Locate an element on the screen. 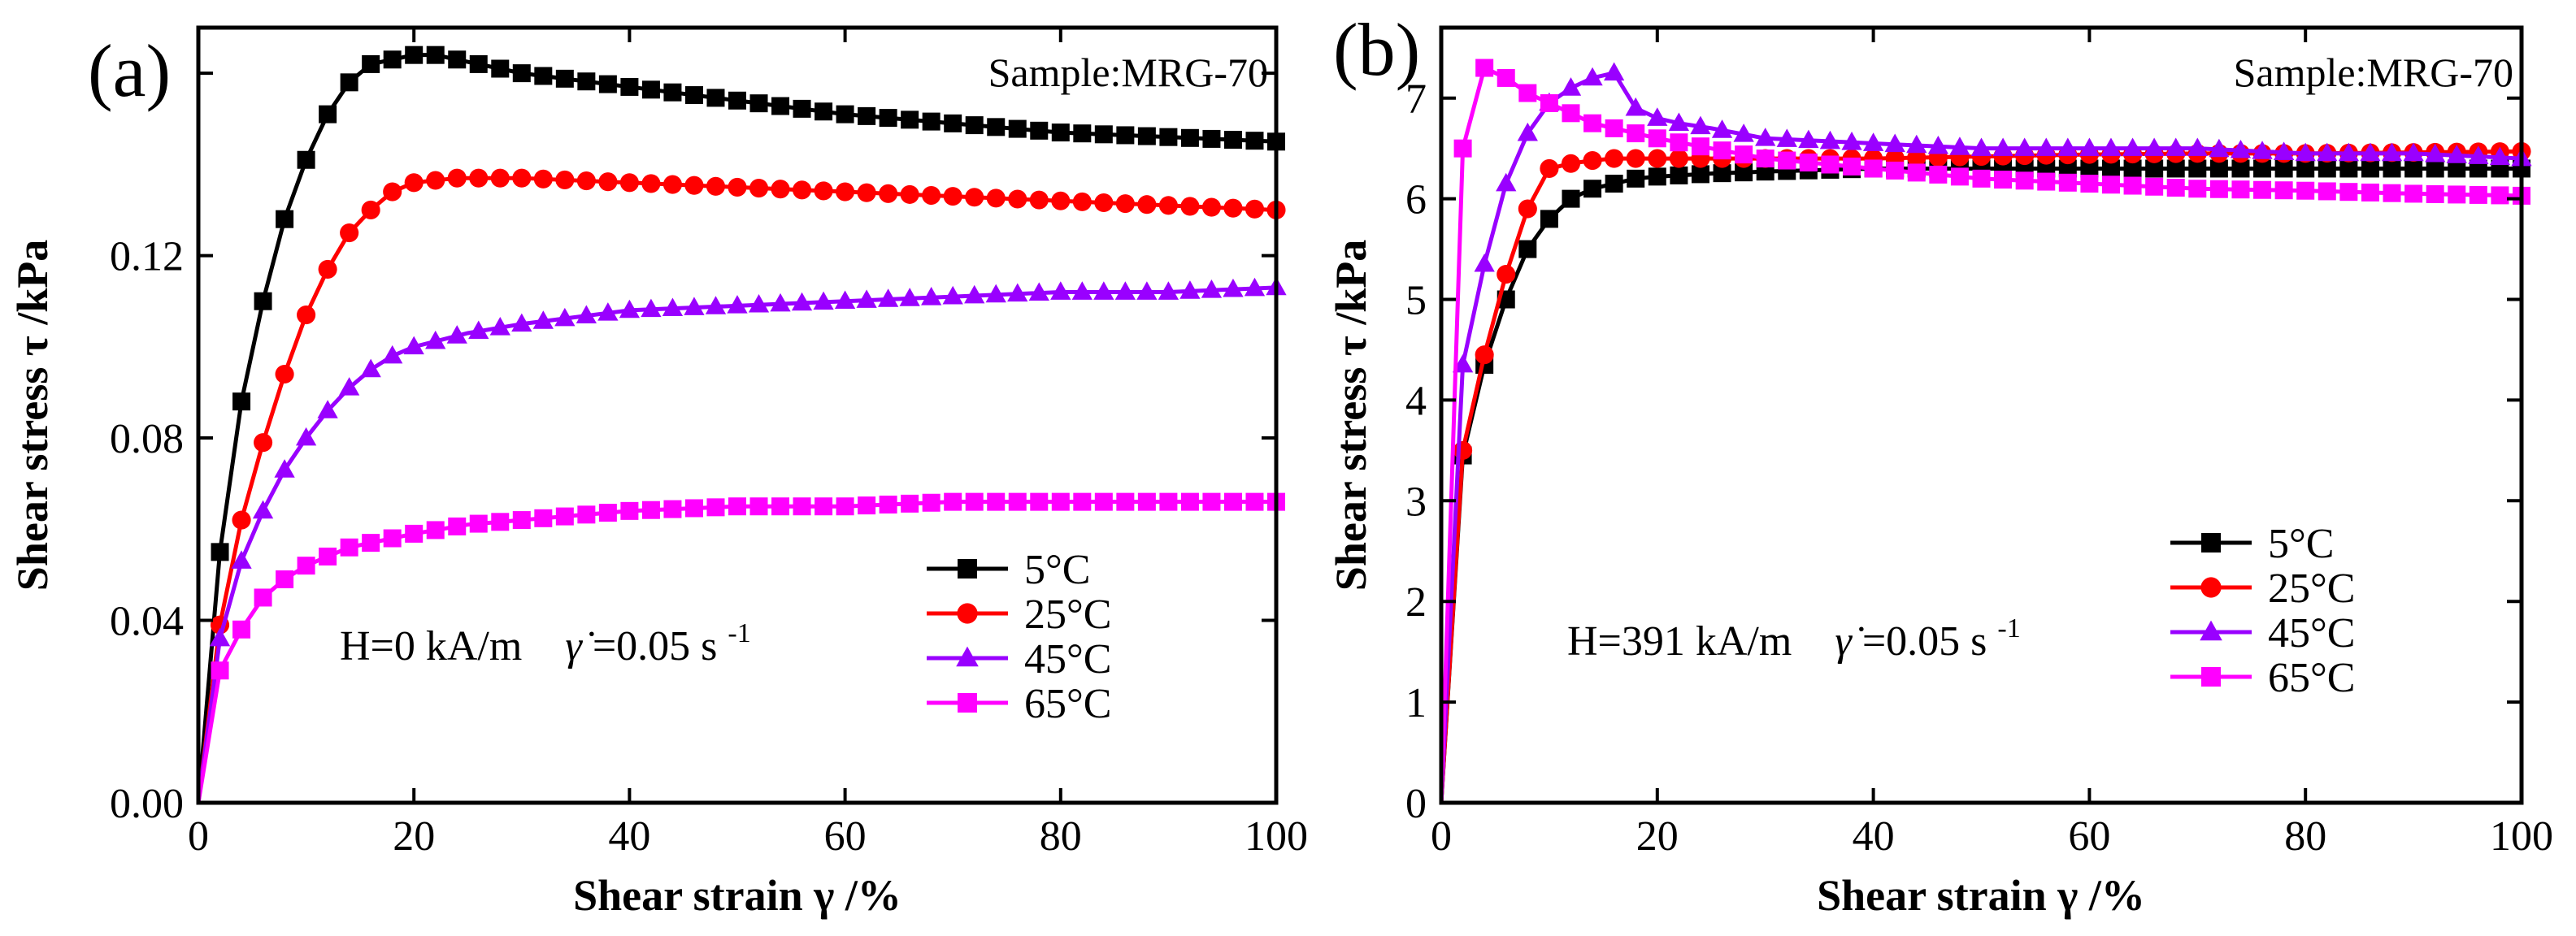 This screenshot has height=936, width=2576. y-tick-label: 0.04 is located at coordinates (147, 622).